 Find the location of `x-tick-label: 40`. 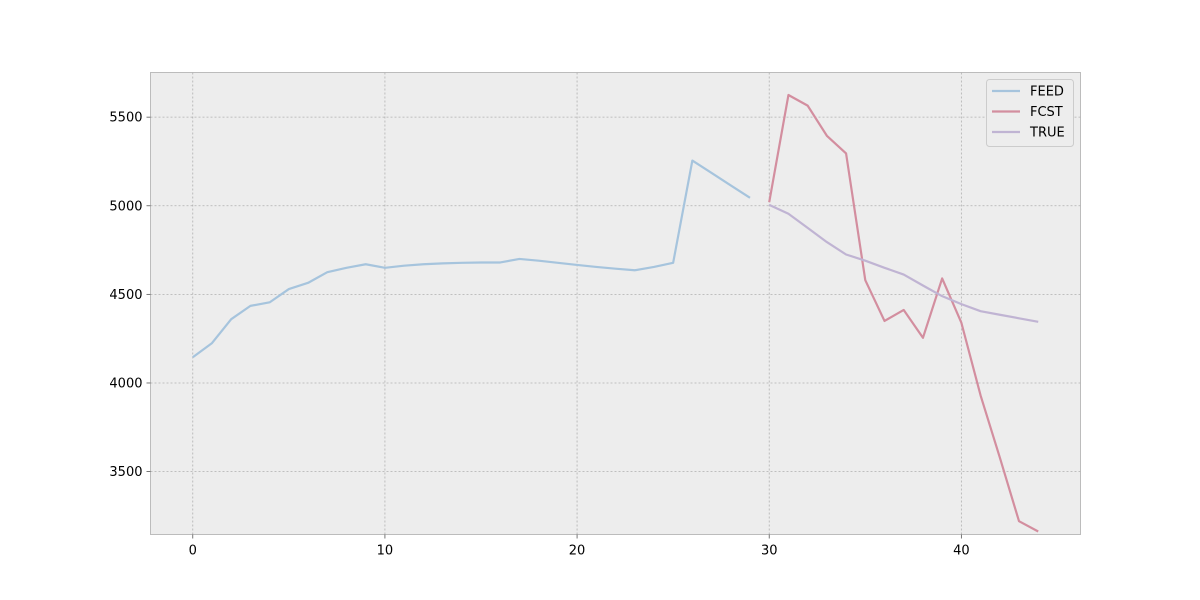

x-tick-label: 40 is located at coordinates (961, 551).